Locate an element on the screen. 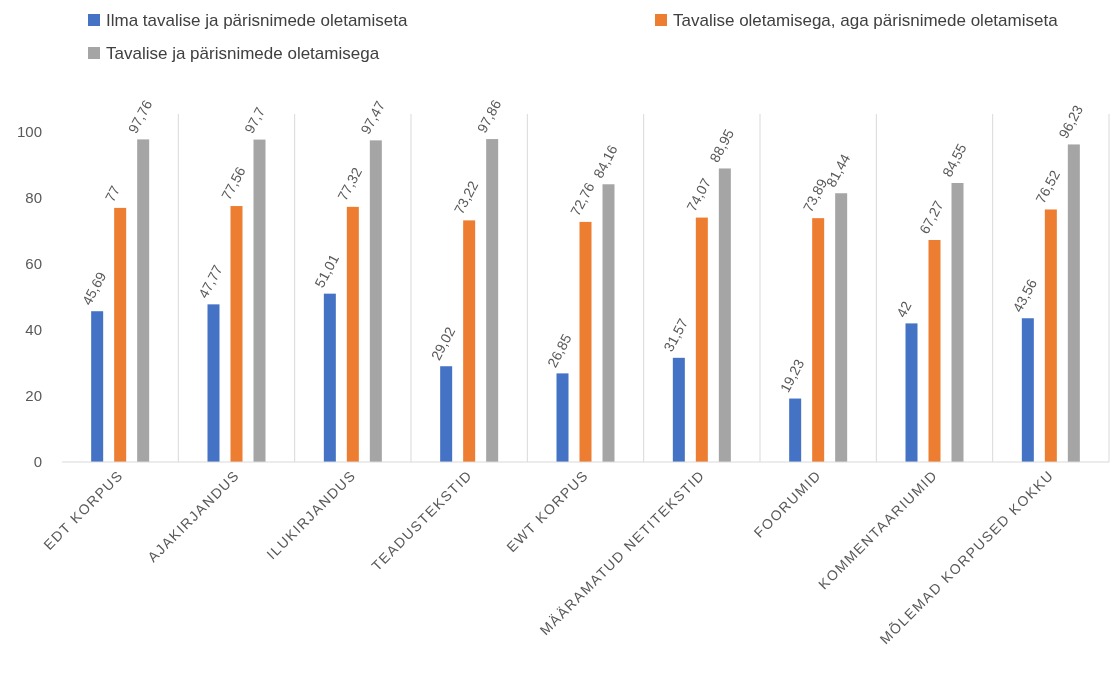  data-label: 47,77 is located at coordinates (210, 281).